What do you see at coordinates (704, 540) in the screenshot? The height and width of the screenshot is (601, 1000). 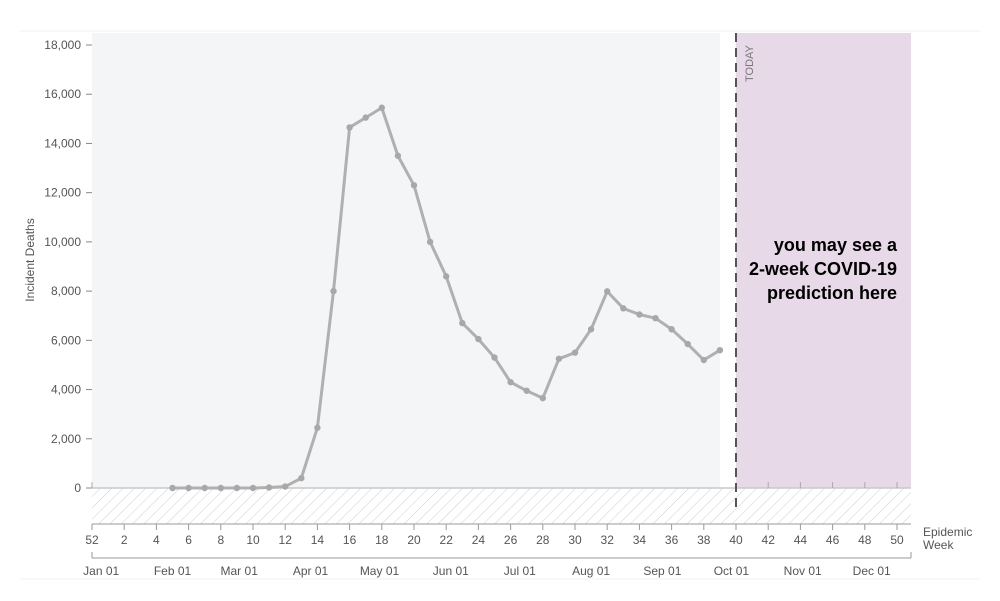 I see `week-tick-label: 38` at bounding box center [704, 540].